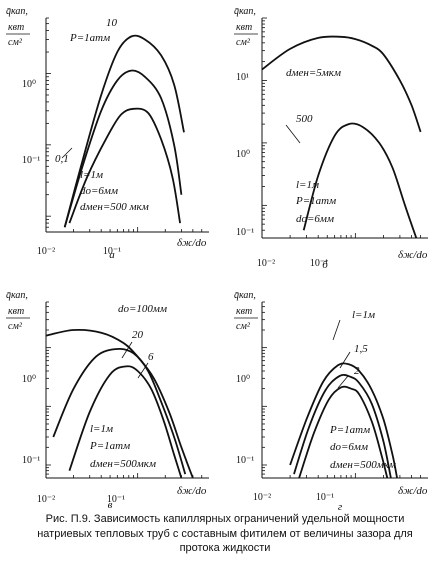 Image resolution: width=438 pixels, height=577 pixels. What do you see at coordinates (110, 505) in the screenshot?
I see `panel-letter: в` at bounding box center [110, 505].